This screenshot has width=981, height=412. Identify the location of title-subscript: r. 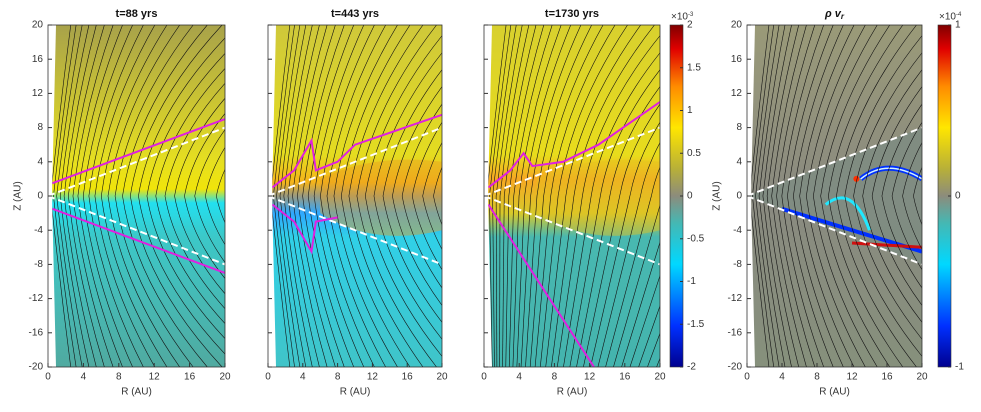
(843, 16).